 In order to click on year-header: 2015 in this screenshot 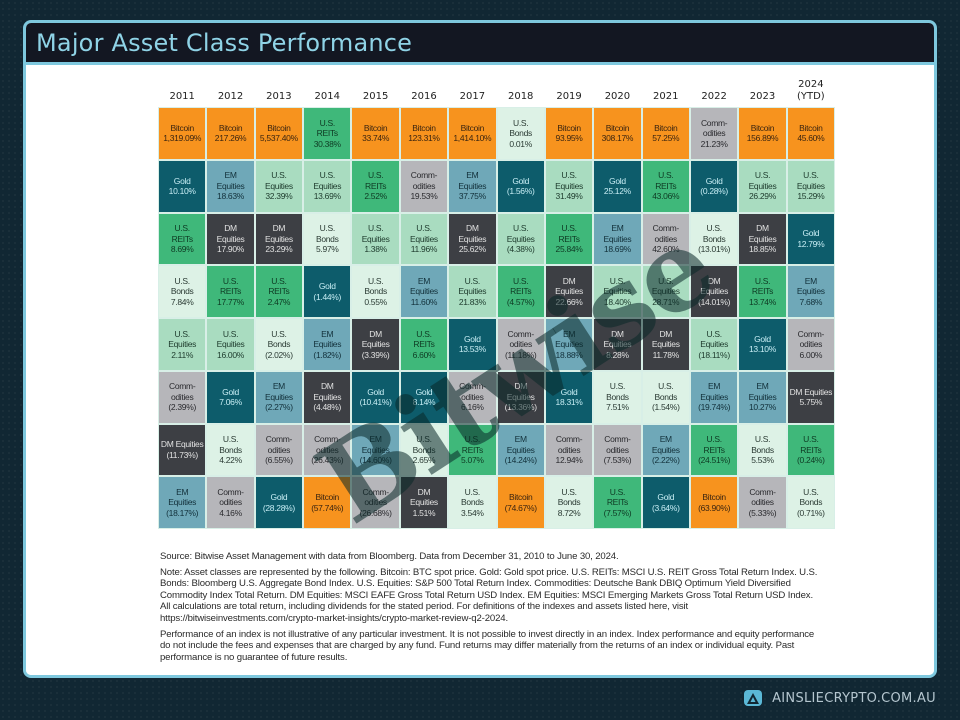, I will do `click(375, 96)`.